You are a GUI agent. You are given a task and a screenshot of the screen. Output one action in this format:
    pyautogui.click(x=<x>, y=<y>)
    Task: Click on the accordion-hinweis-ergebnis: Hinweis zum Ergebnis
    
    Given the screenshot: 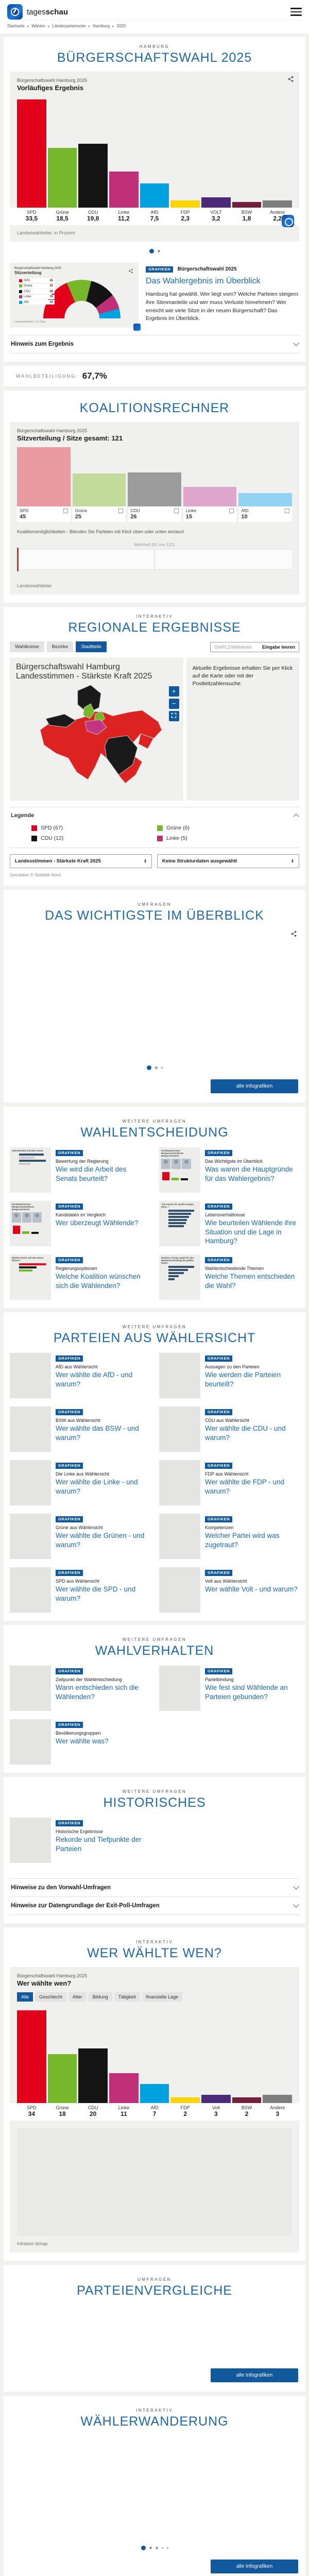 What is the action you would take?
    pyautogui.click(x=154, y=344)
    